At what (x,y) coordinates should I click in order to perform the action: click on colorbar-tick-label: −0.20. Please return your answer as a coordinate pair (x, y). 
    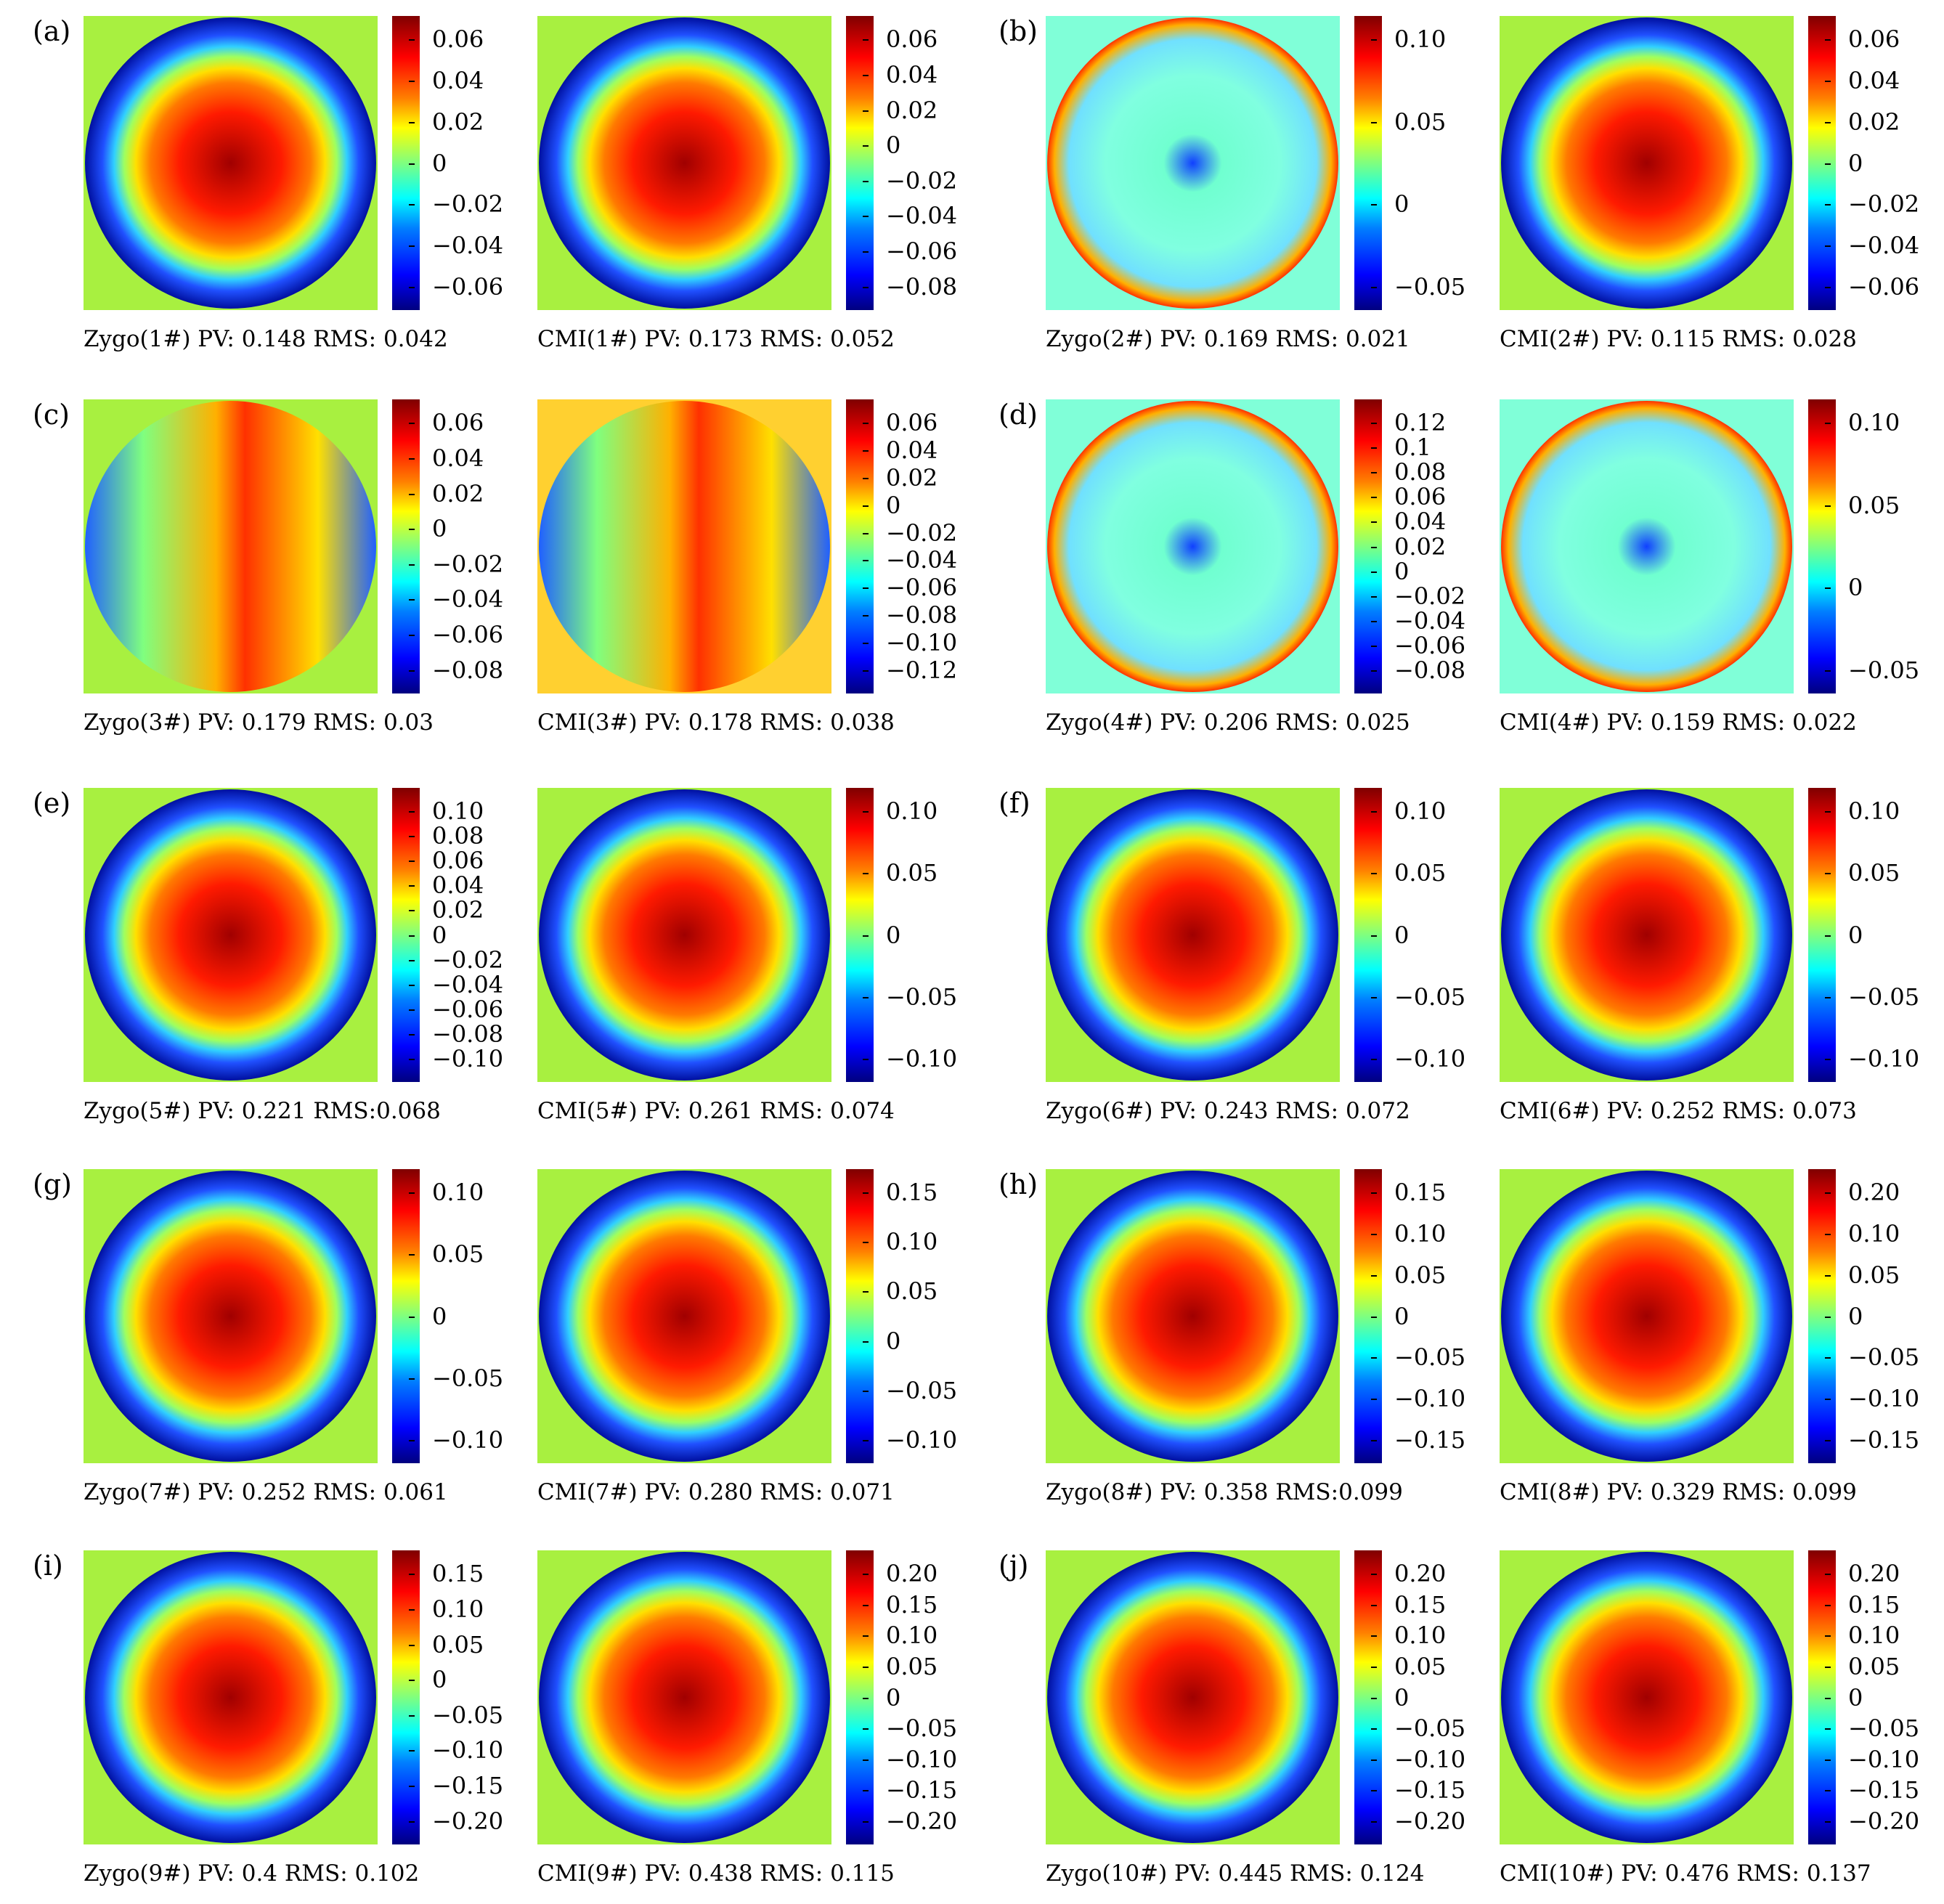
    Looking at the image, I should click on (1418, 1821).